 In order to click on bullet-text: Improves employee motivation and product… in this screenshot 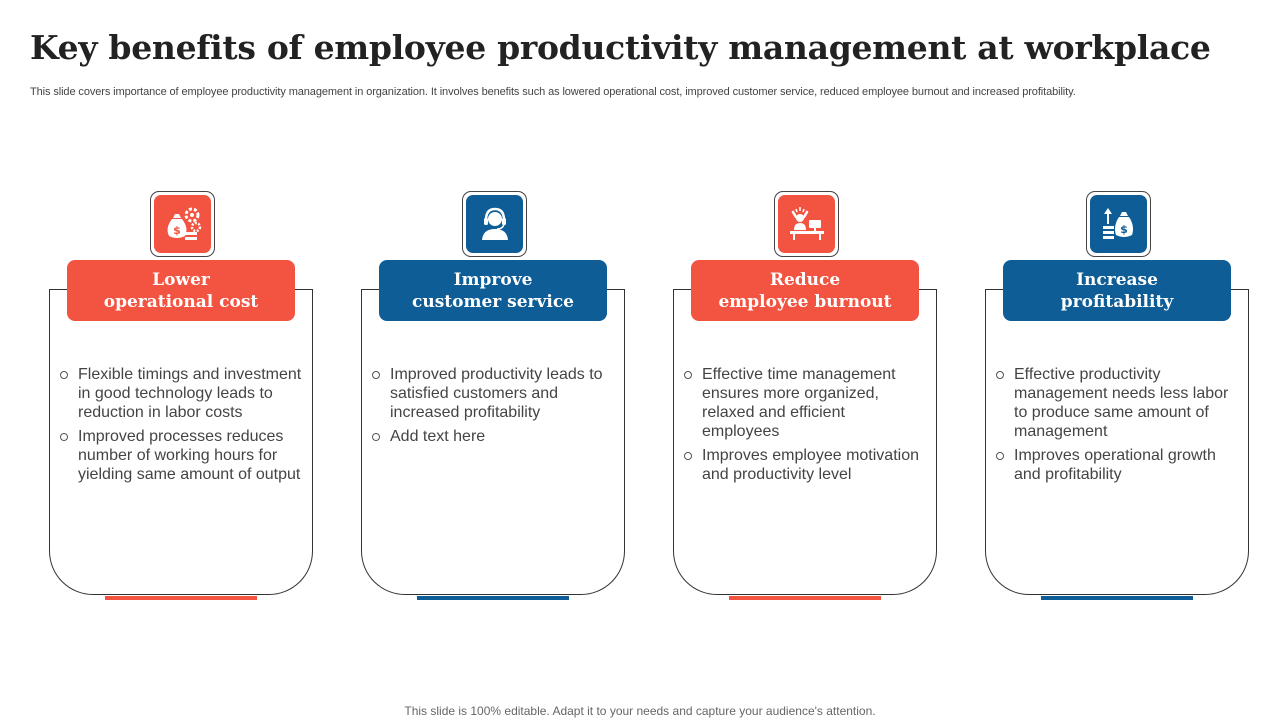, I will do `click(810, 465)`.